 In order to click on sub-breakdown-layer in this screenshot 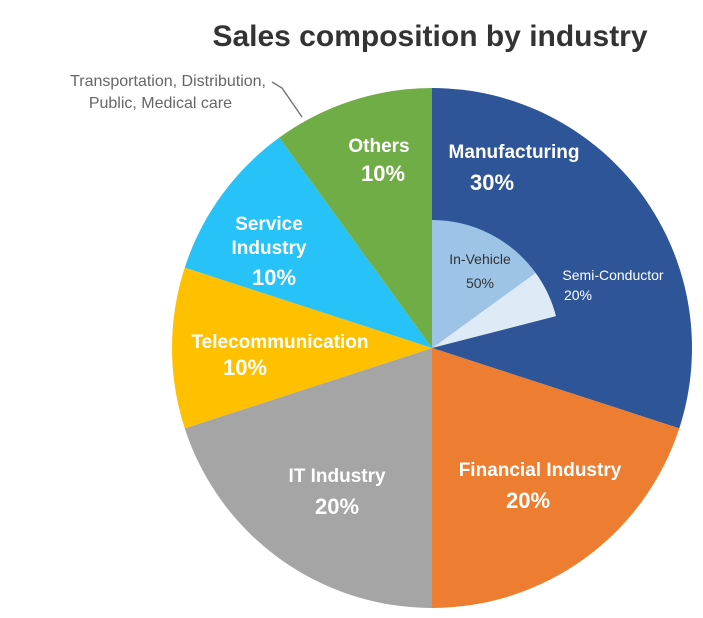, I will do `click(494, 284)`.